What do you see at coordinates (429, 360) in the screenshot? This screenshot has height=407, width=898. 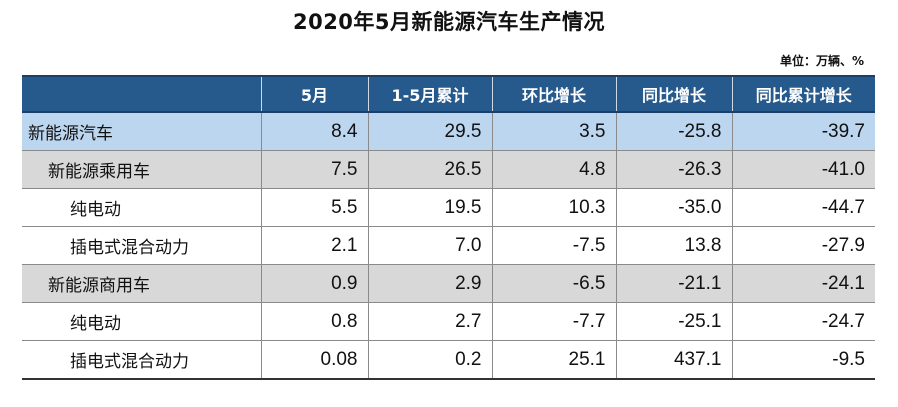 I see `cell-cumulative: 0.2` at bounding box center [429, 360].